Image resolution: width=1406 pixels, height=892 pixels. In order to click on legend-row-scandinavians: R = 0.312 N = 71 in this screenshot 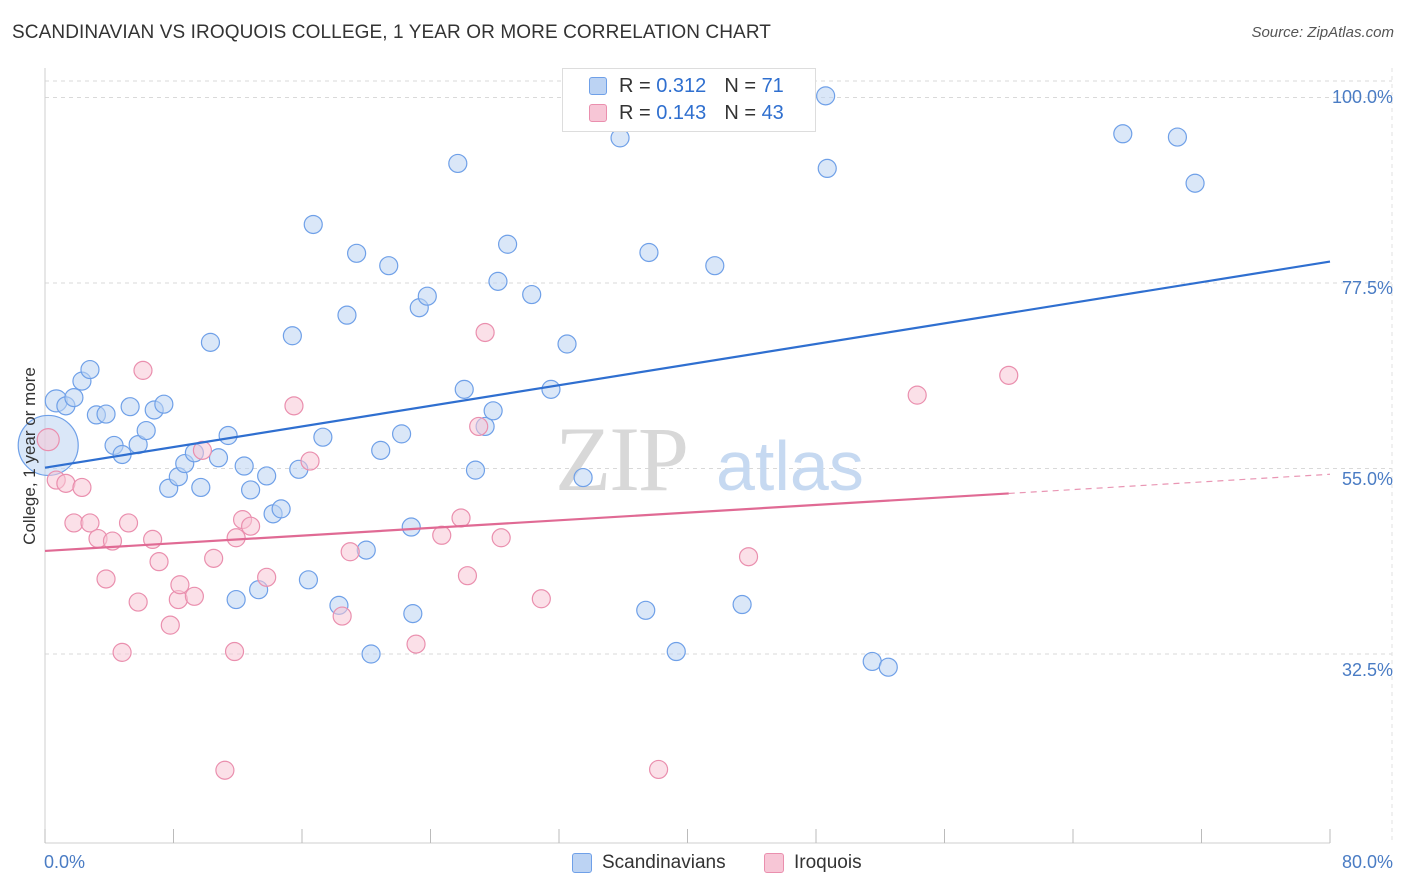, I will do `click(686, 86)`.